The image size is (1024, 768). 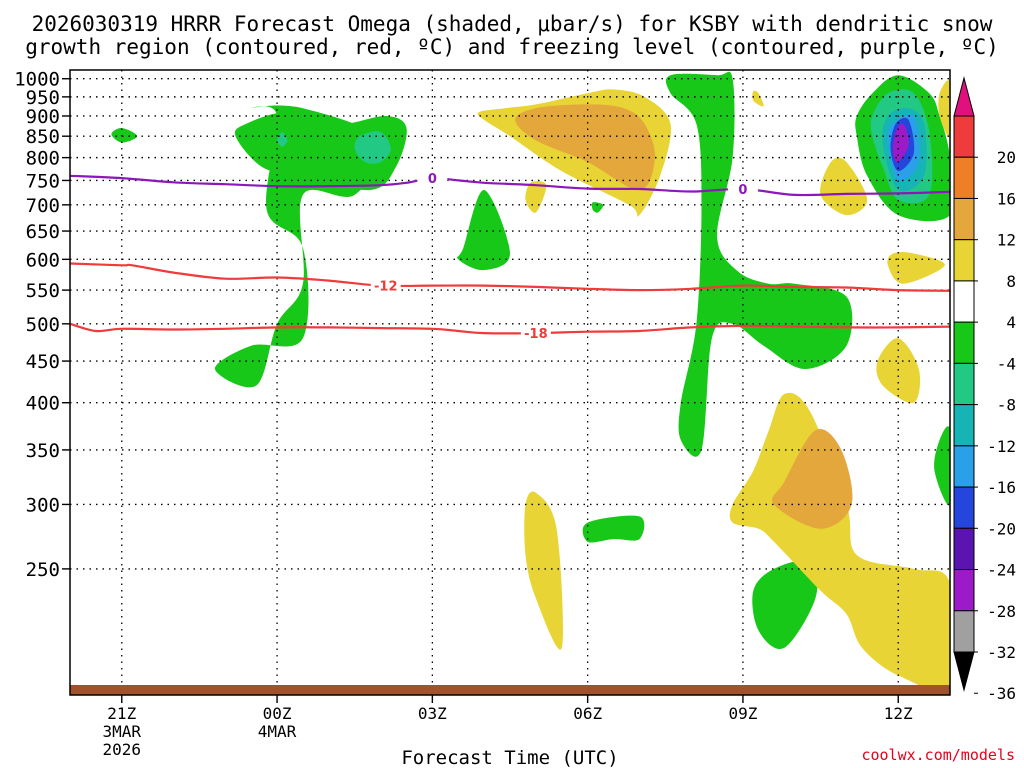 I want to click on y-tick-label-550: 550, so click(x=43, y=291).